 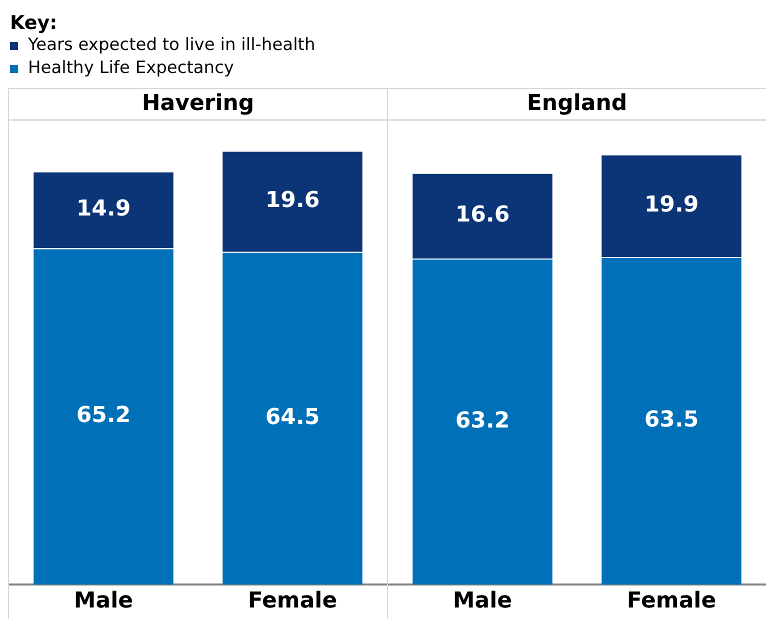 What do you see at coordinates (131, 68) in the screenshot?
I see `legend-label: Healthy Life Expectancy` at bounding box center [131, 68].